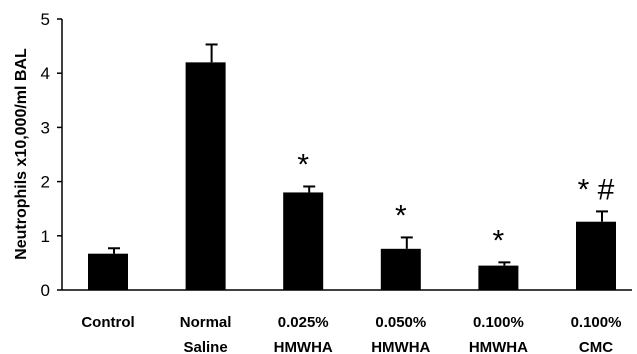 The image size is (637, 354). I want to click on y-axis-title-group: Neutrophils x10,000/ml BAL, so click(21, 154).